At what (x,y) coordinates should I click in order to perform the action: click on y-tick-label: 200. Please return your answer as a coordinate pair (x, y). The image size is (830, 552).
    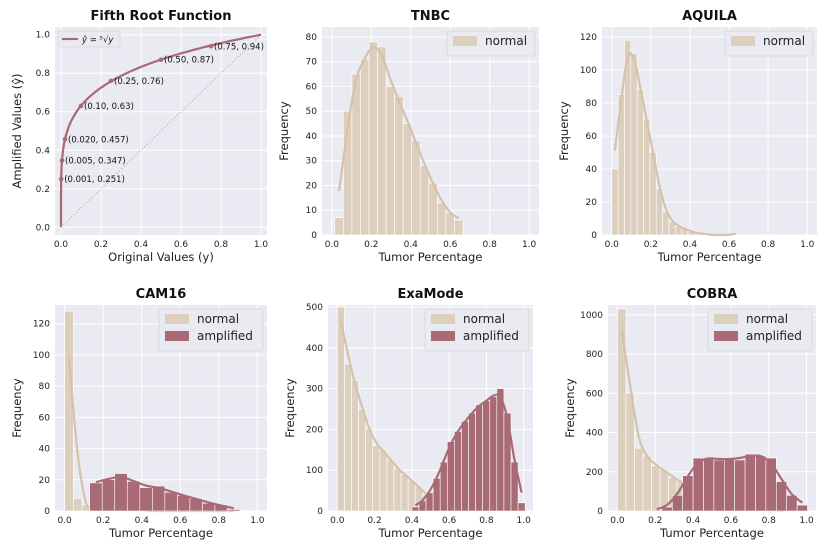
    Looking at the image, I should click on (314, 430).